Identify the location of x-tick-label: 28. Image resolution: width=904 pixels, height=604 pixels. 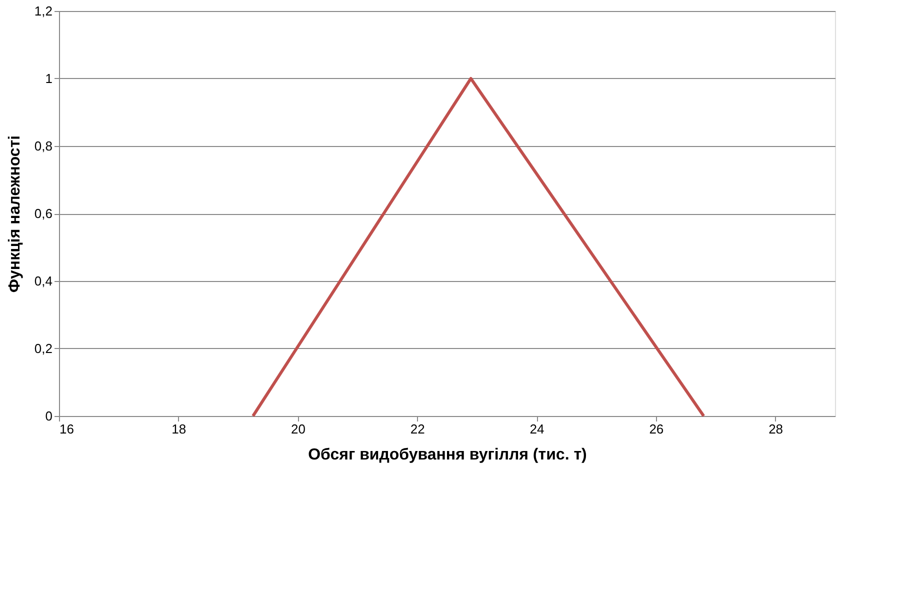
(776, 429).